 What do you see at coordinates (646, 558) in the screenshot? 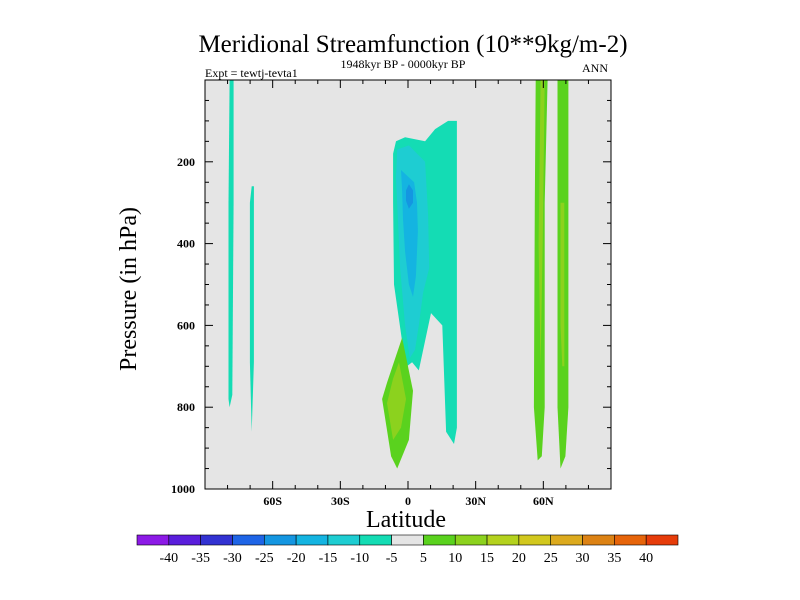
I see `colorbar-label: 40` at bounding box center [646, 558].